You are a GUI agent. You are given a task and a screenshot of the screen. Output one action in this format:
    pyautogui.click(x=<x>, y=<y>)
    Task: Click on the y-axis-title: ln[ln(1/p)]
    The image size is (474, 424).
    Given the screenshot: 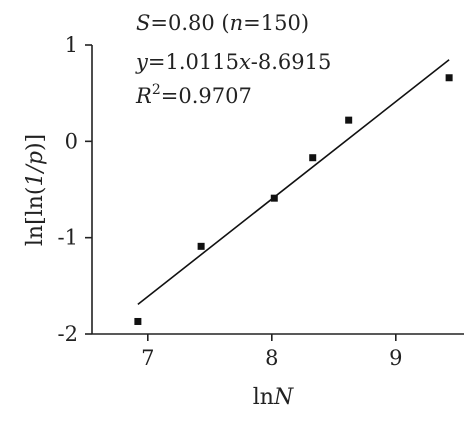 What is the action you would take?
    pyautogui.click(x=35, y=190)
    